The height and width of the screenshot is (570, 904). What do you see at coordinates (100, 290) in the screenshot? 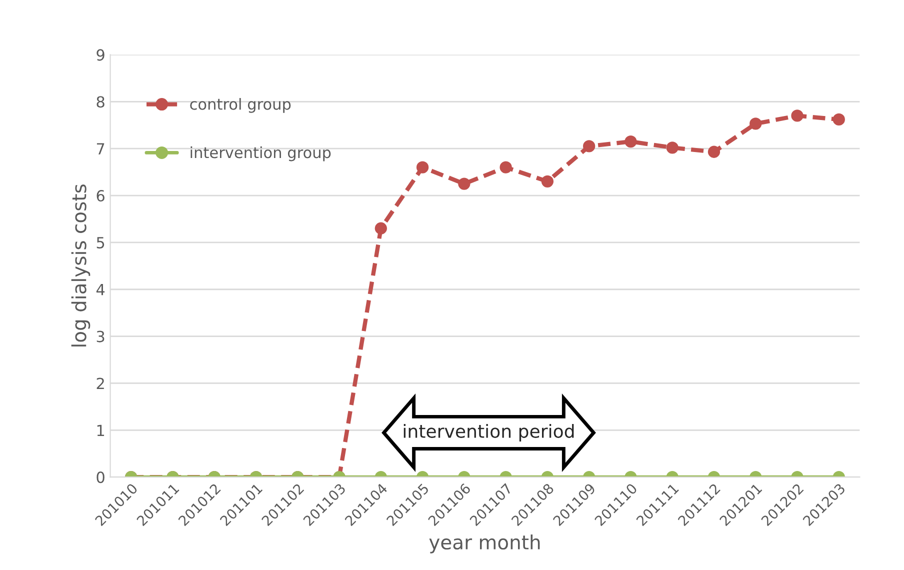
I see `y-tick-label: 4` at bounding box center [100, 290].